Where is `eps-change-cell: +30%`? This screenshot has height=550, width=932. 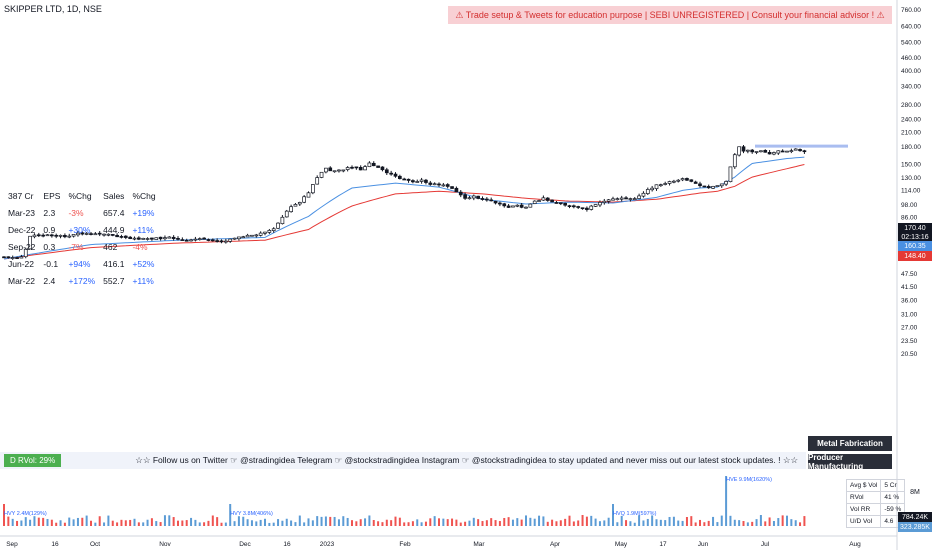 eps-change-cell: +30% is located at coordinates (79, 229).